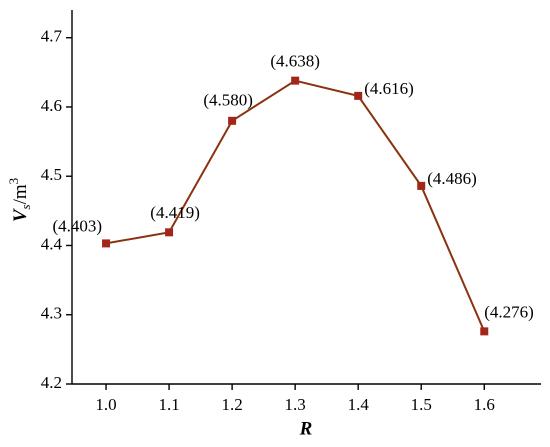  Describe the element at coordinates (52, 243) in the screenshot. I see `y-tick-label: 4.4` at that location.